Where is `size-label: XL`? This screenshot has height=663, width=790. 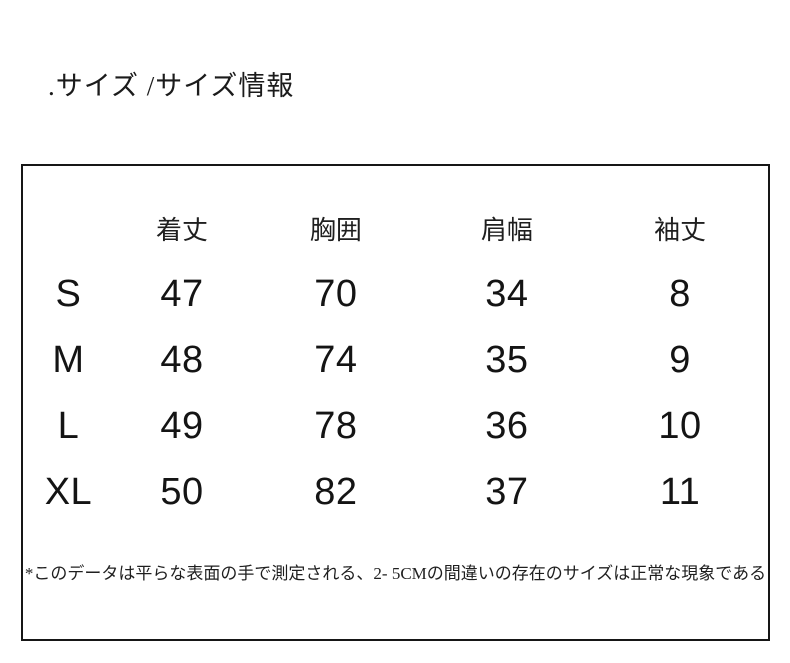 size-label: XL is located at coordinates (68, 491).